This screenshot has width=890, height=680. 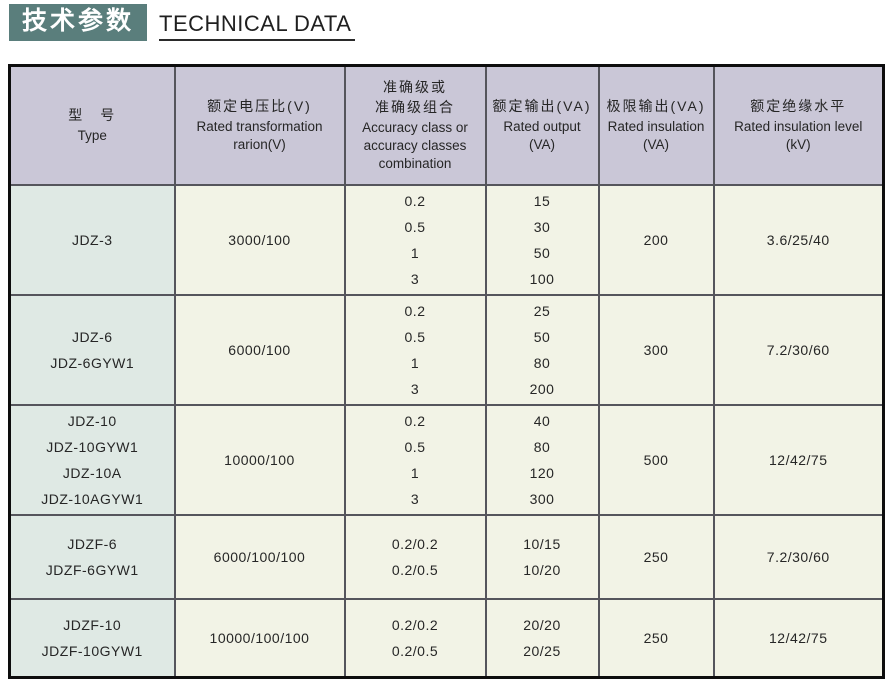 I want to click on rated-output-cell: 15 30 50 100, so click(x=542, y=239).